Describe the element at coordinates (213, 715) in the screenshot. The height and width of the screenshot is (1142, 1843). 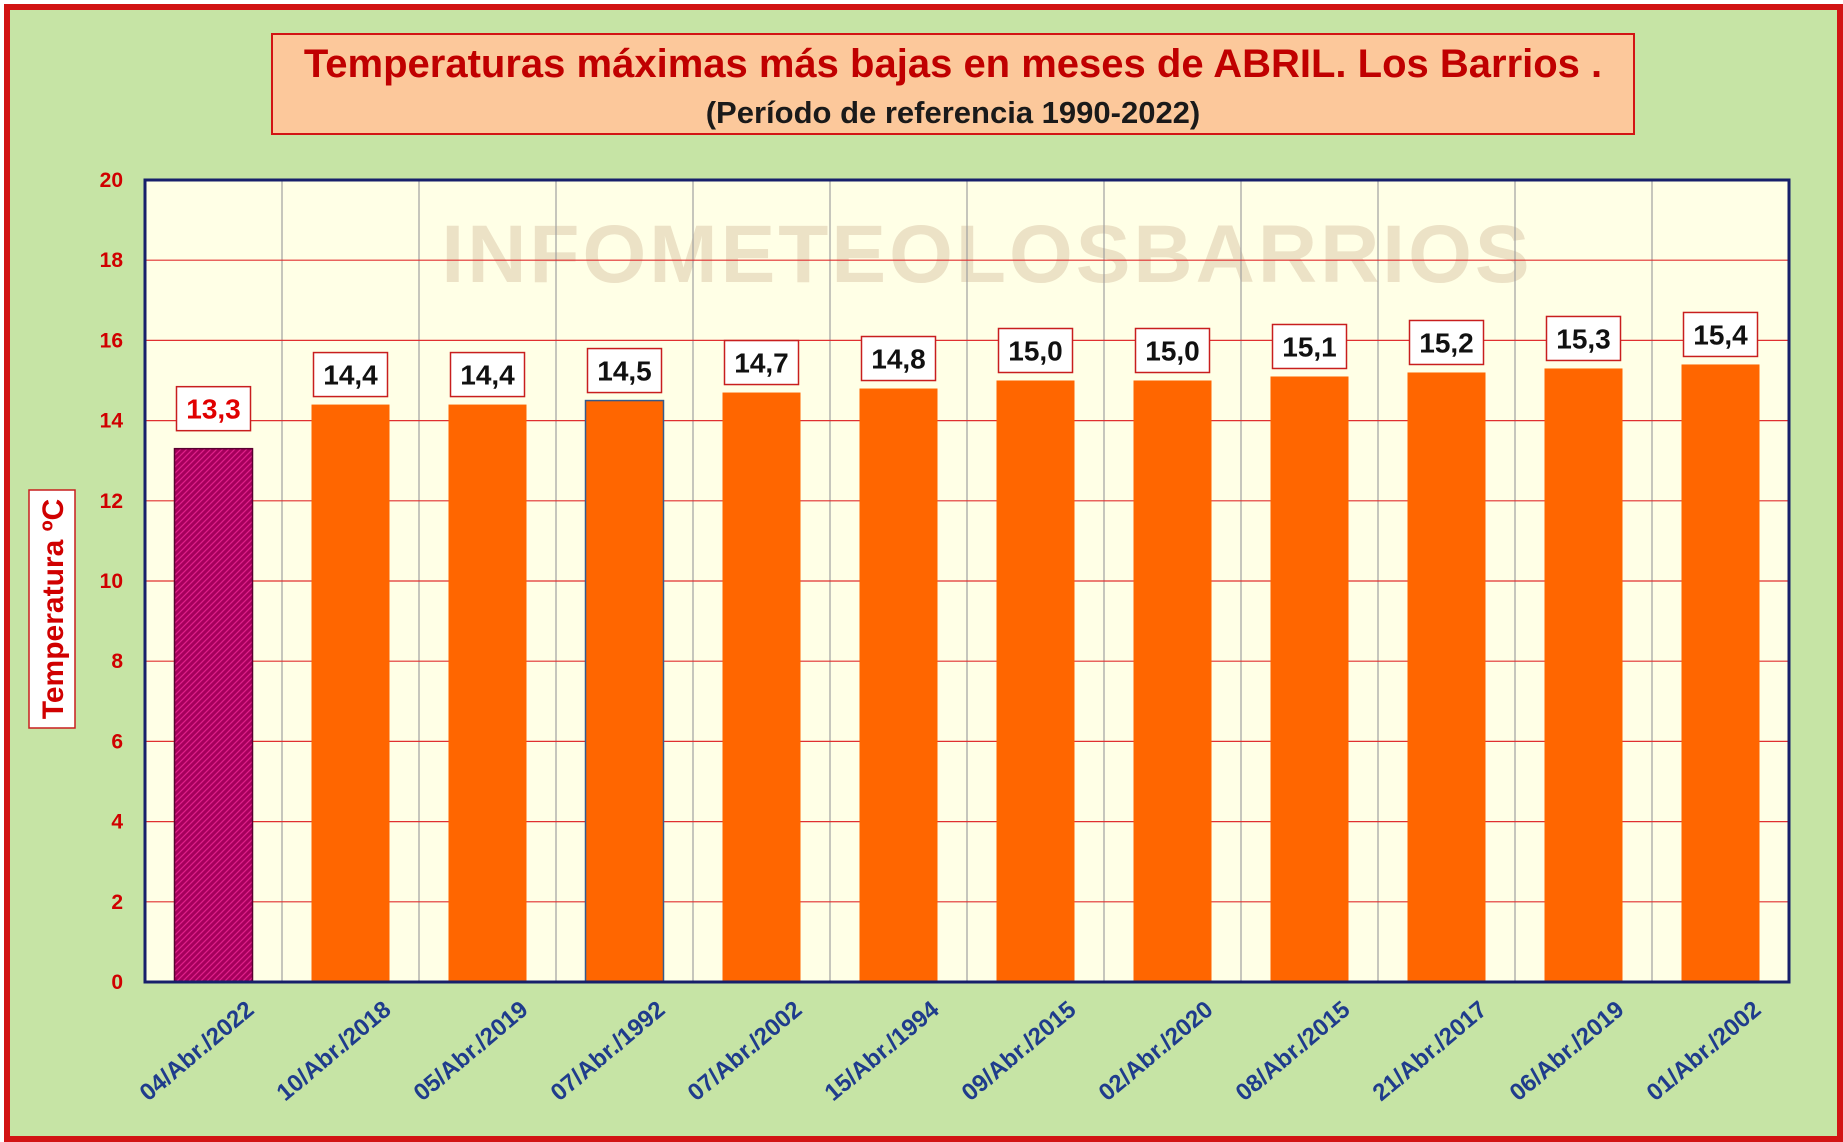
I see `bar-04-abr-2022` at that location.